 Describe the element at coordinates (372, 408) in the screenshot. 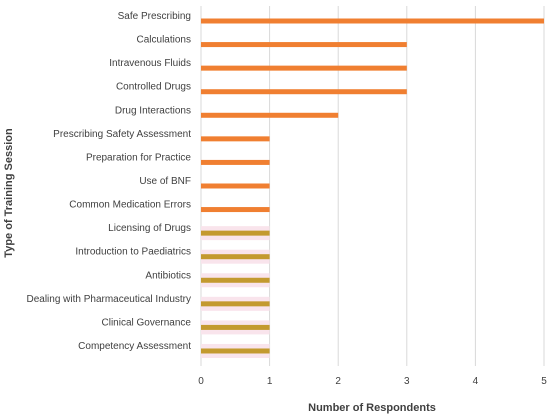

I see `x-axis-title: Number of Respondents` at that location.